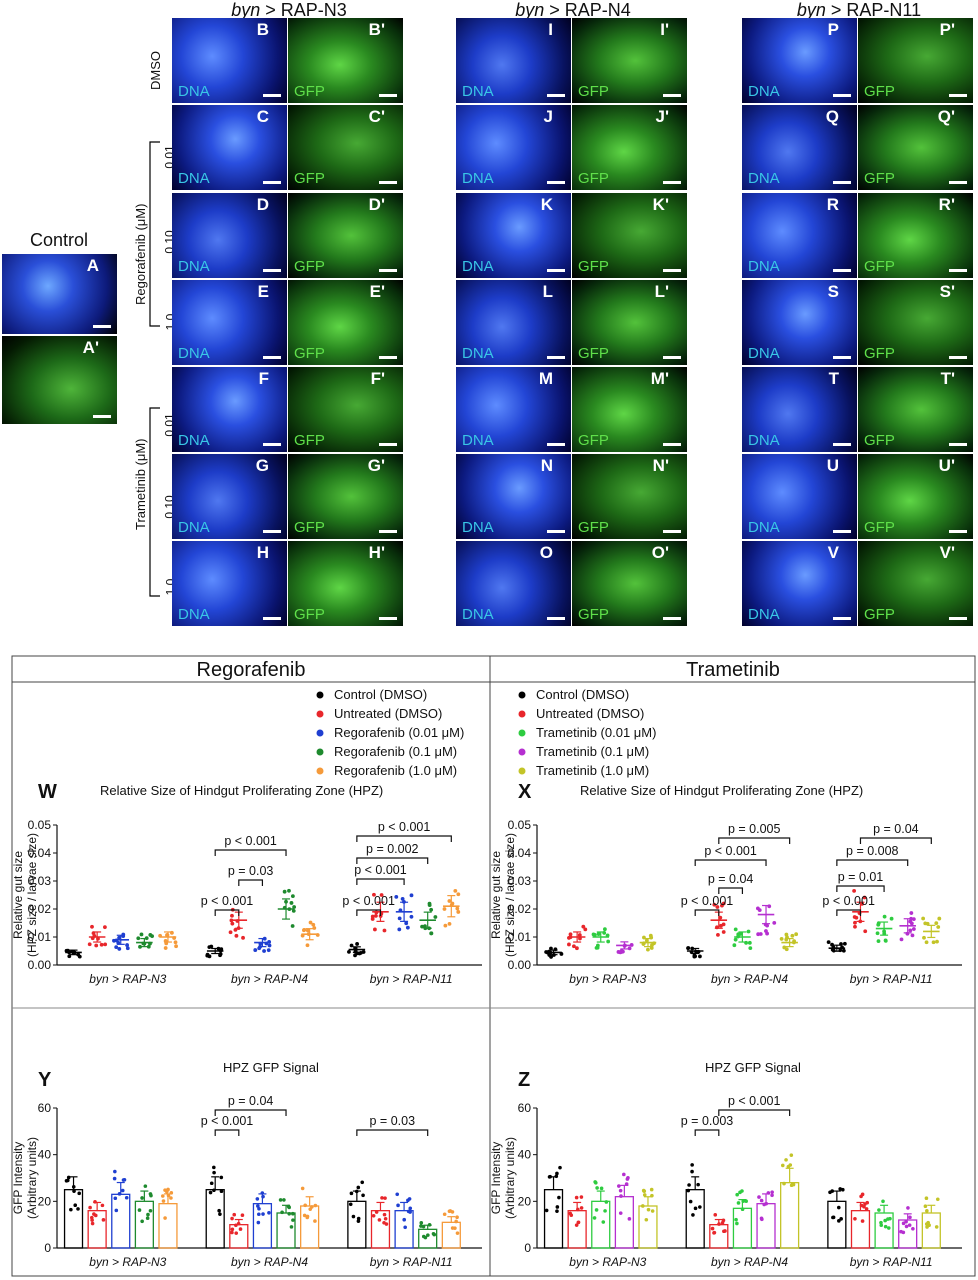 This screenshot has height=1280, width=978. Describe the element at coordinates (262, 116) in the screenshot. I see `panel-letter: C` at that location.